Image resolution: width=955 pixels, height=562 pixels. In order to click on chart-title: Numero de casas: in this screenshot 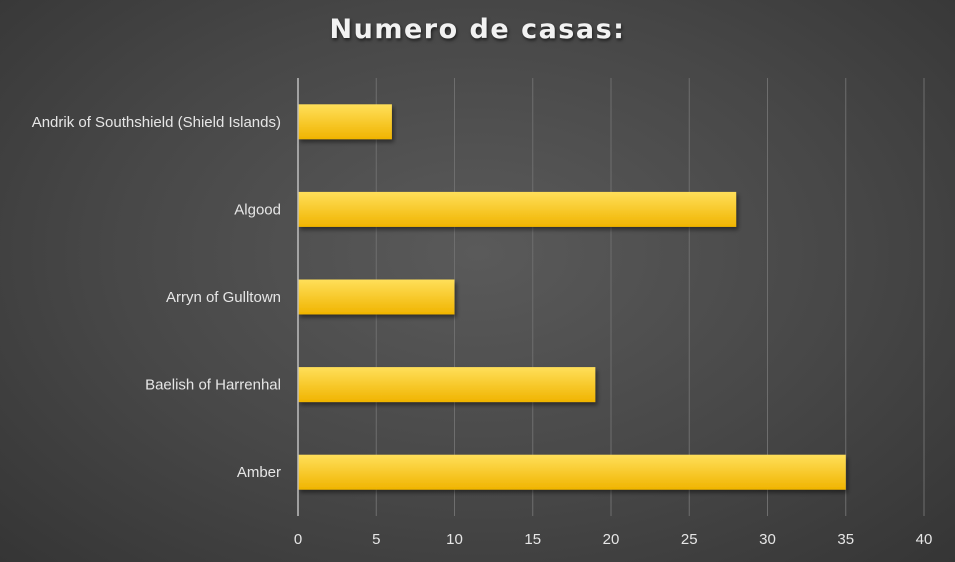, I will do `click(477, 29)`.